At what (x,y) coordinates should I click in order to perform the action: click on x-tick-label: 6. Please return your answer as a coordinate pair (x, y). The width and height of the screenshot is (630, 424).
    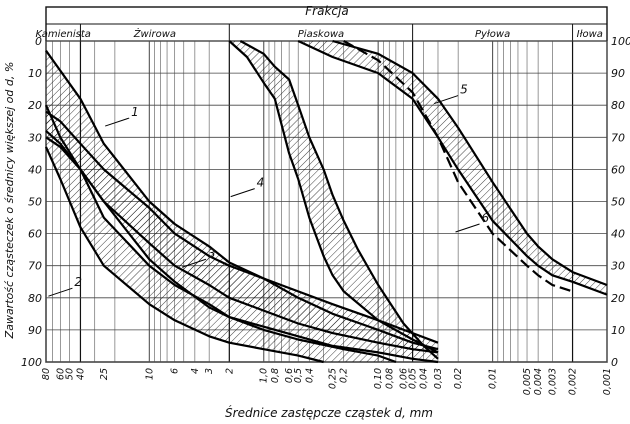
    Looking at the image, I should click on (175, 371).